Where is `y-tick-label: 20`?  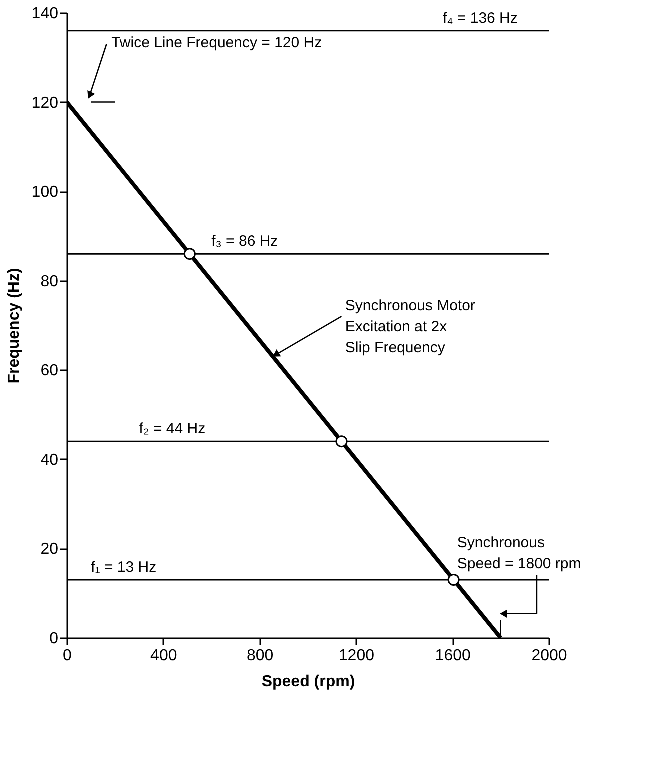 y-tick-label: 20 is located at coordinates (49, 549).